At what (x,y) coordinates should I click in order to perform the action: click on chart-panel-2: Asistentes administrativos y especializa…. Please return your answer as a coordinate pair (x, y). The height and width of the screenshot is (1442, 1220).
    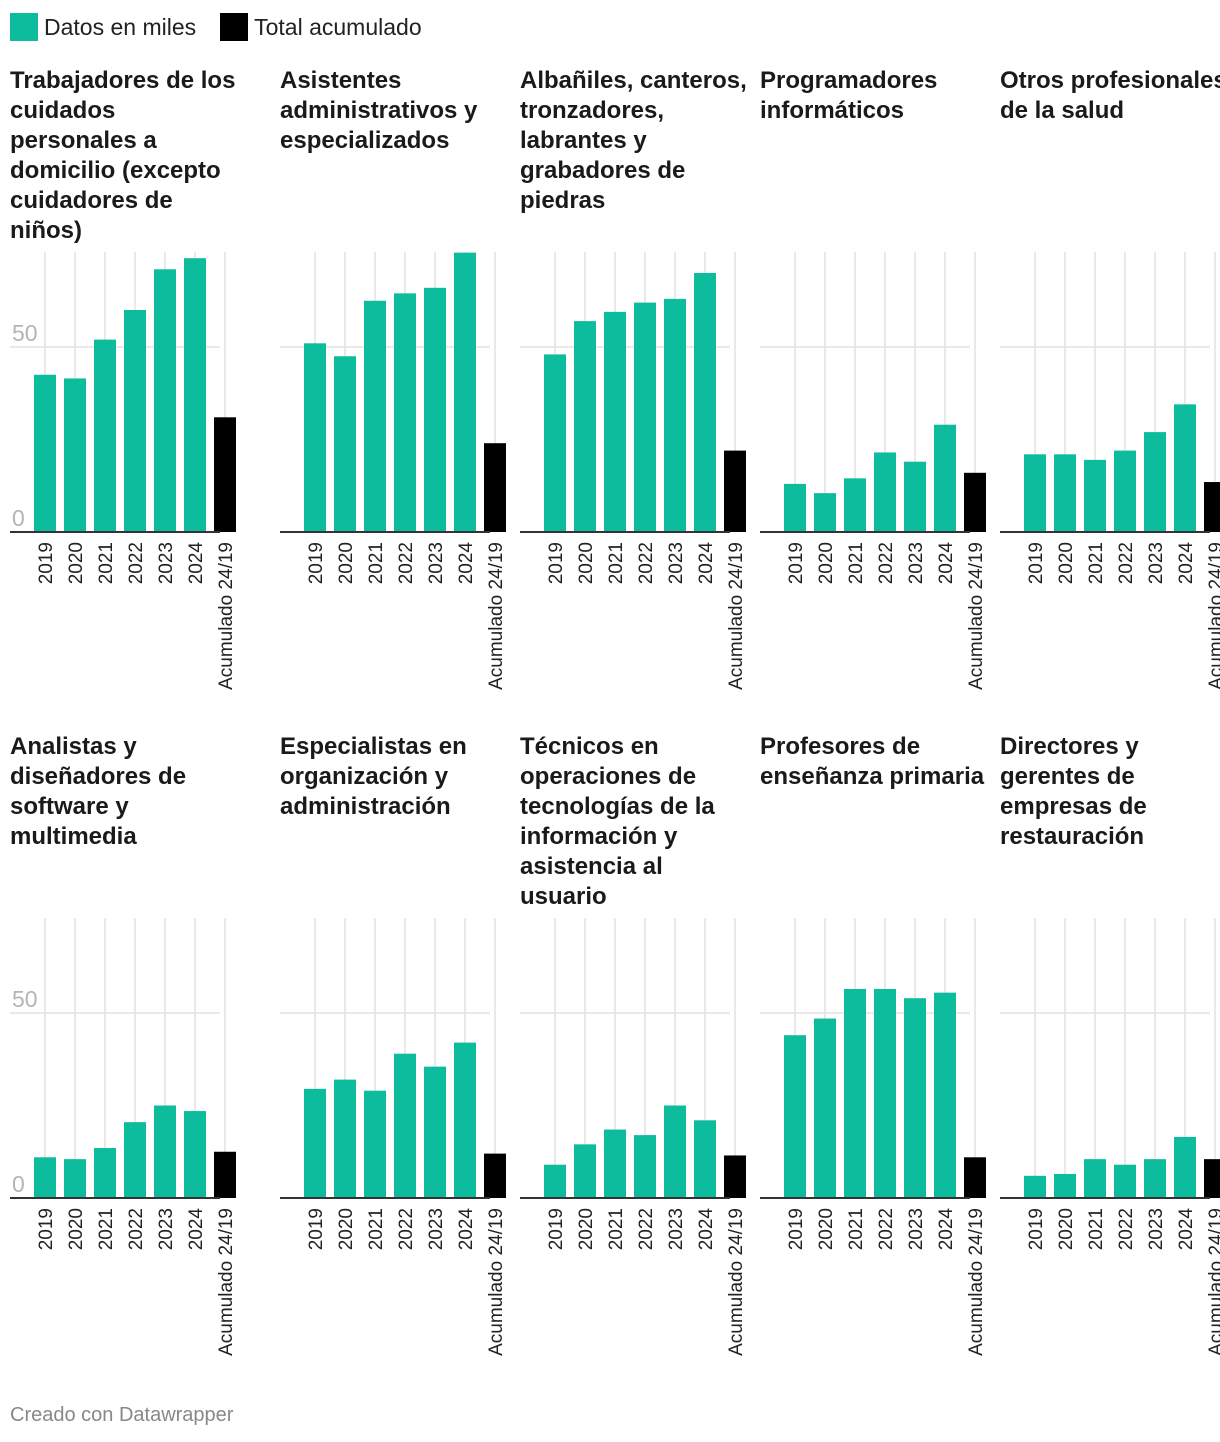
    Looking at the image, I should click on (395, 378).